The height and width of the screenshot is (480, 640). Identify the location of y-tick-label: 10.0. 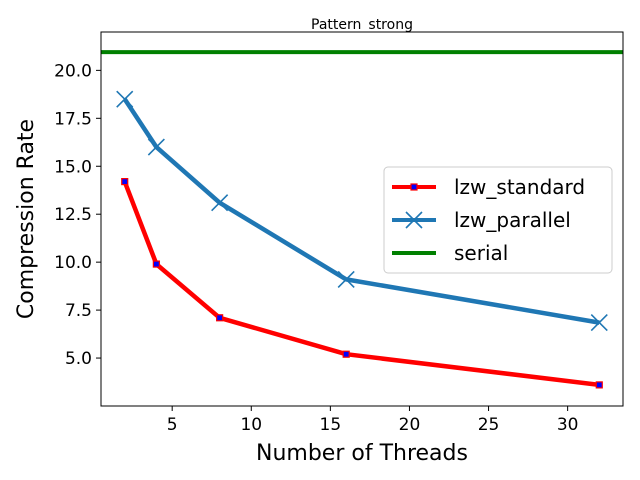
(73, 263).